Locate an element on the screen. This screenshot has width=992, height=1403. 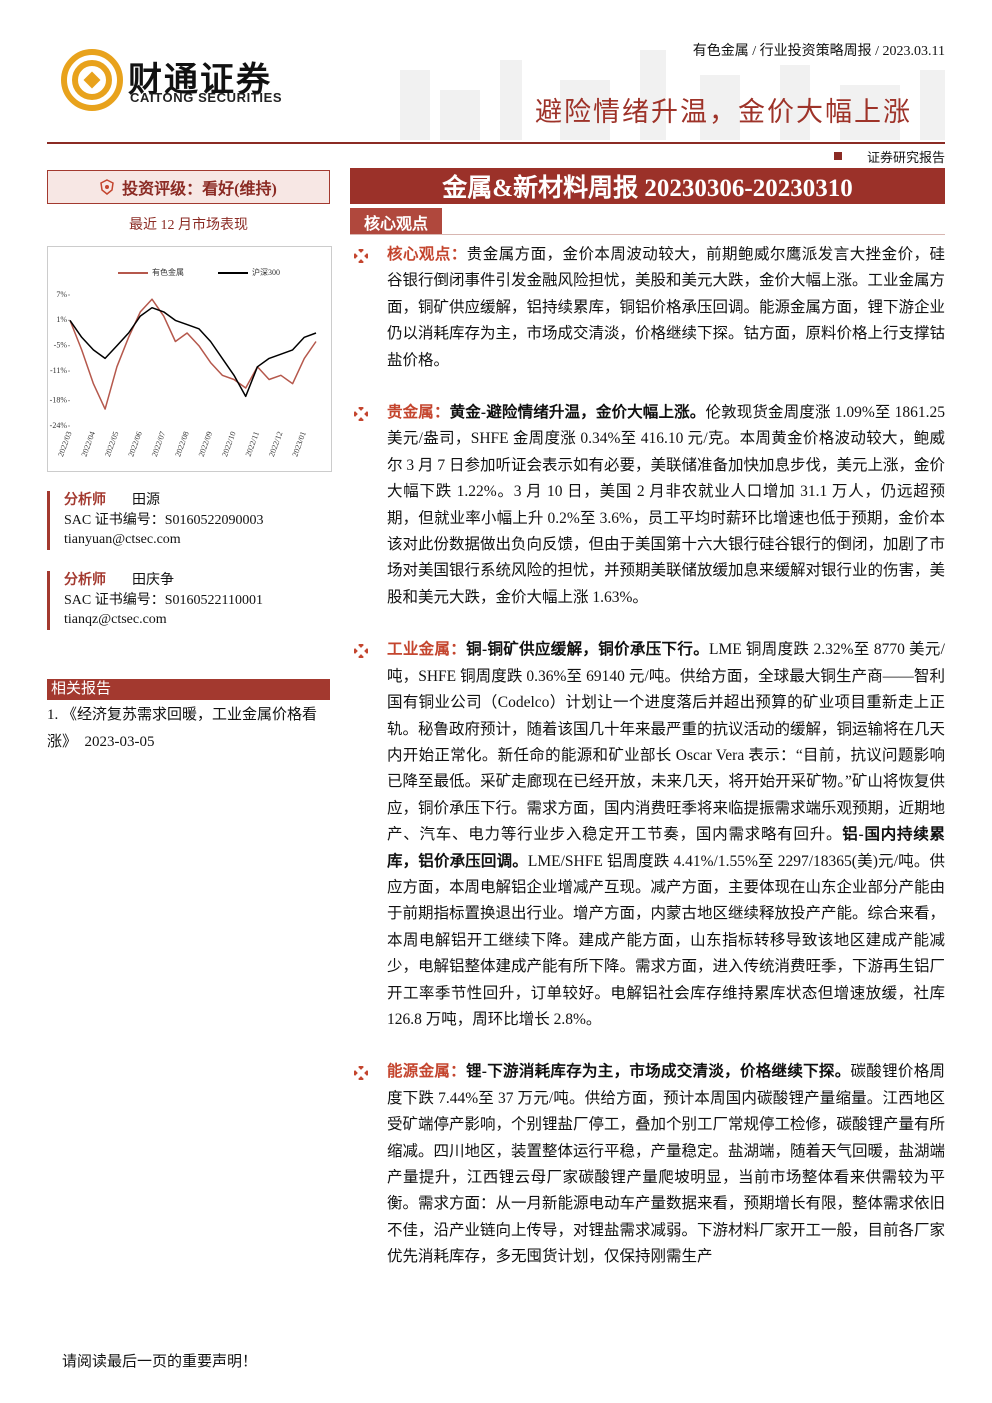
x-tick-label: 2022/08 is located at coordinates (181, 444).